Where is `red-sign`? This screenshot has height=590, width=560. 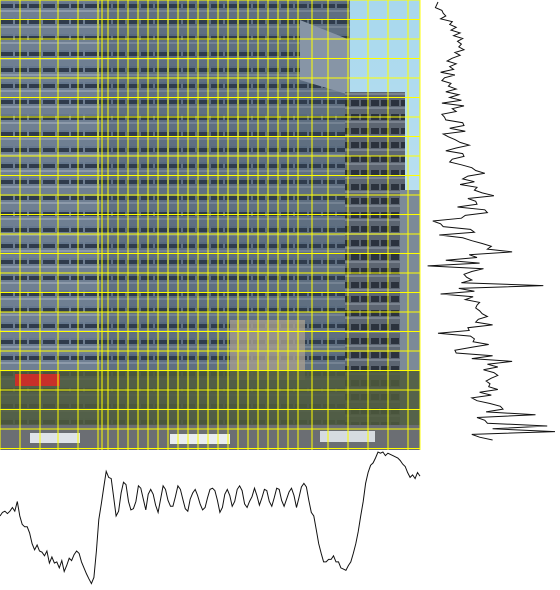 red-sign is located at coordinates (37, 380).